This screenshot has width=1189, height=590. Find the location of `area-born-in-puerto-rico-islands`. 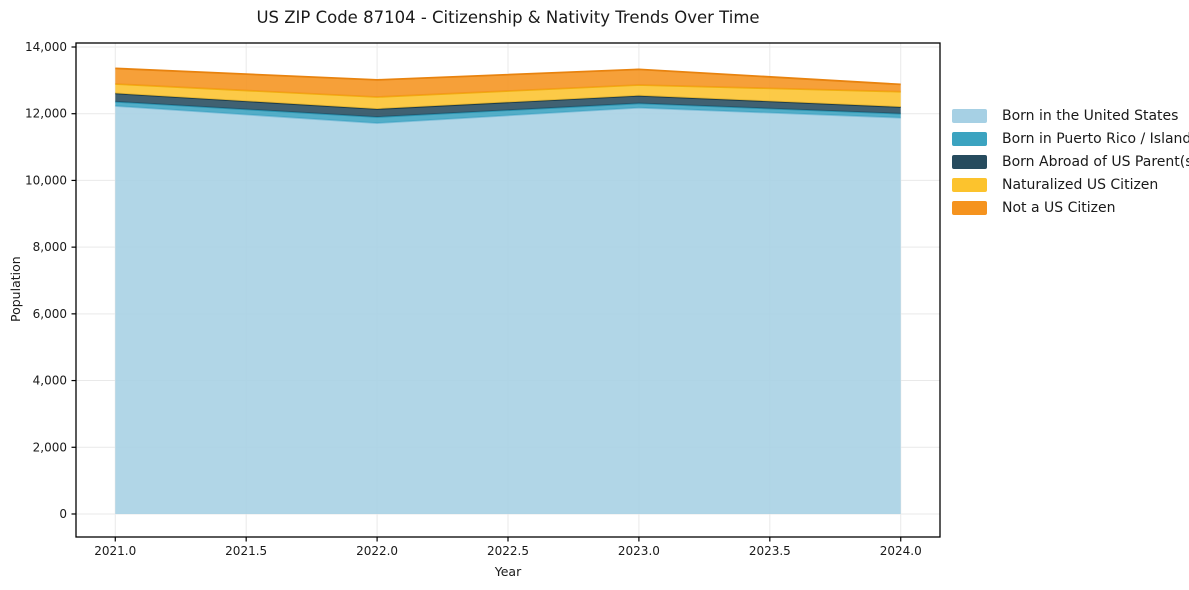

area-born-in-puerto-rico-islands is located at coordinates (508, 112).